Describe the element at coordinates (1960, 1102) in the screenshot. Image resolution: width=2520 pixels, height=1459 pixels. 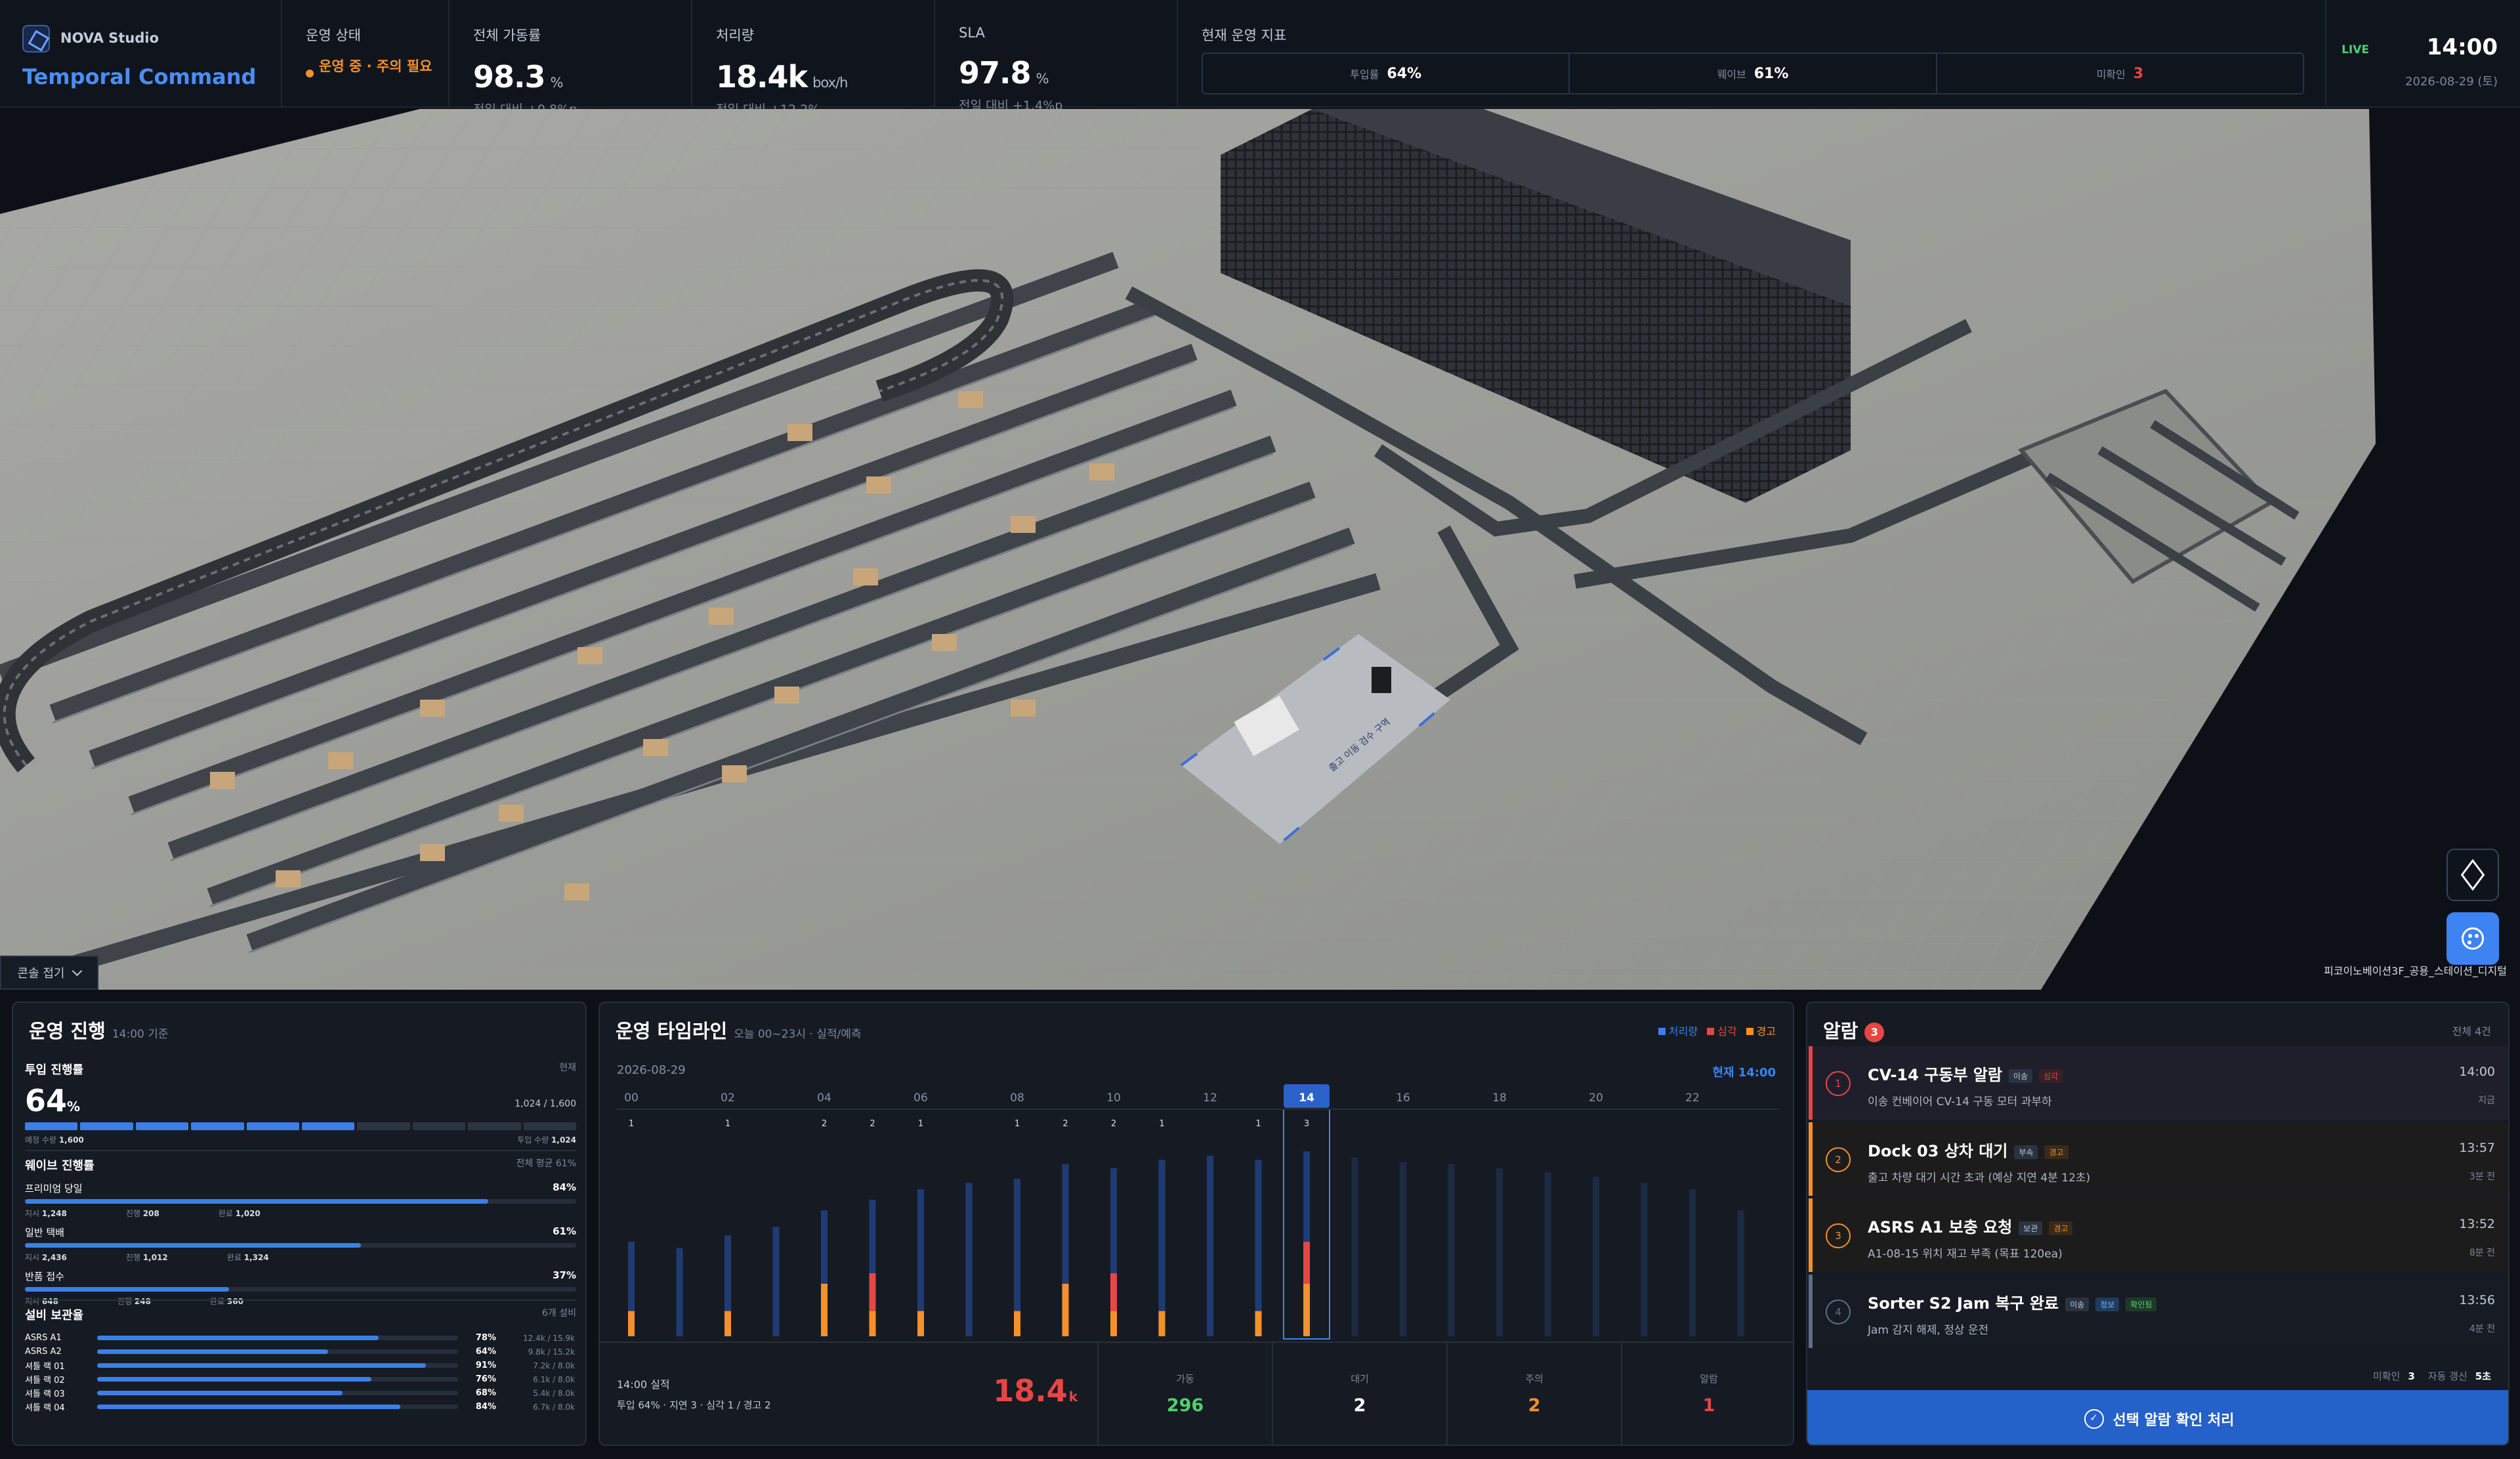
I see `alert-description: 이송 컨베이어 CV-14 구동 모터 과부하` at that location.